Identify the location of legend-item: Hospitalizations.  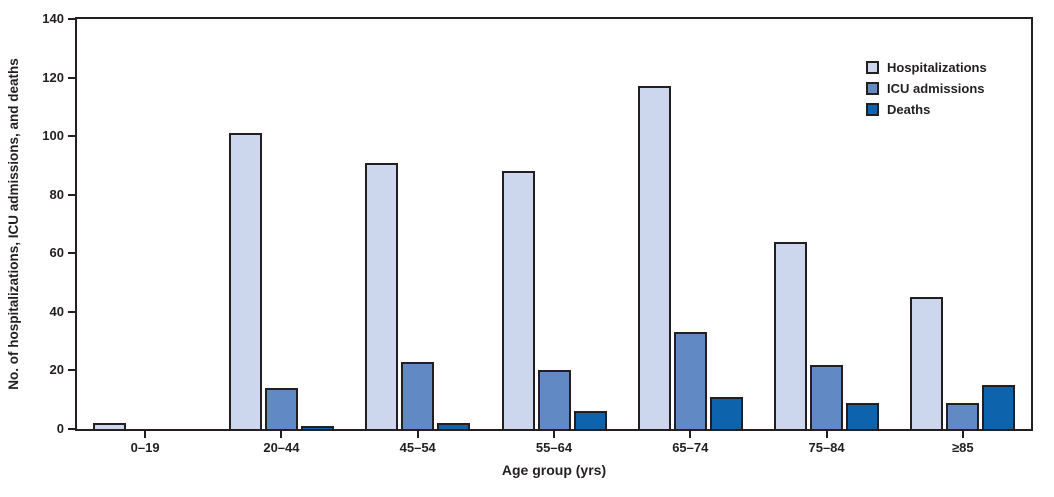
(926, 67).